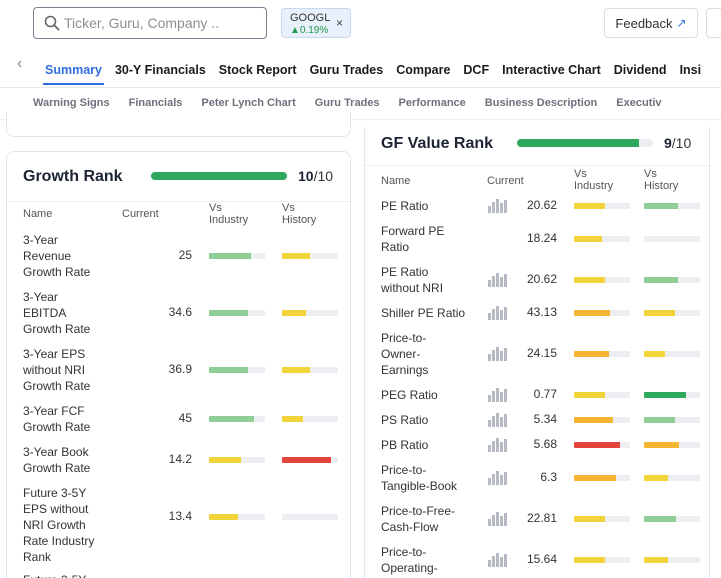  What do you see at coordinates (541, 559) in the screenshot?
I see `row-current-value: 15.64` at bounding box center [541, 559].